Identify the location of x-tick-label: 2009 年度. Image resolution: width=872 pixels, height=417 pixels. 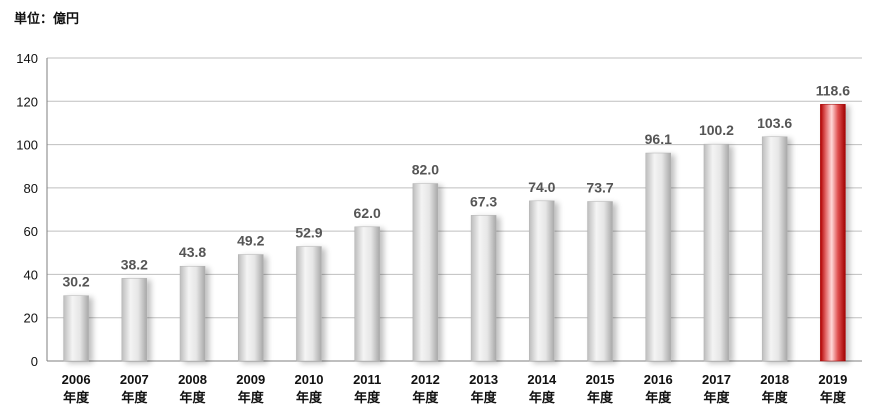
(250, 388).